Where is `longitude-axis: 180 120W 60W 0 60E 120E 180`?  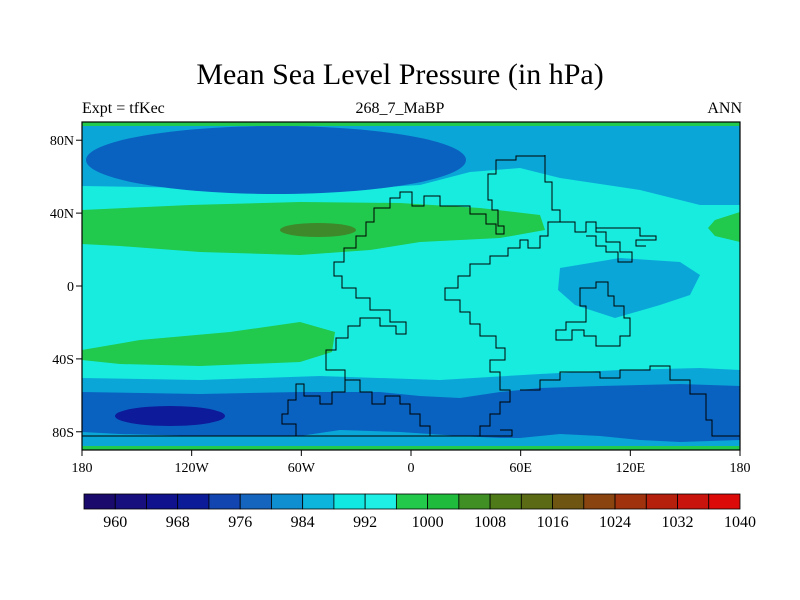 longitude-axis: 180 120W 60W 0 60E 120E 180 is located at coordinates (411, 463).